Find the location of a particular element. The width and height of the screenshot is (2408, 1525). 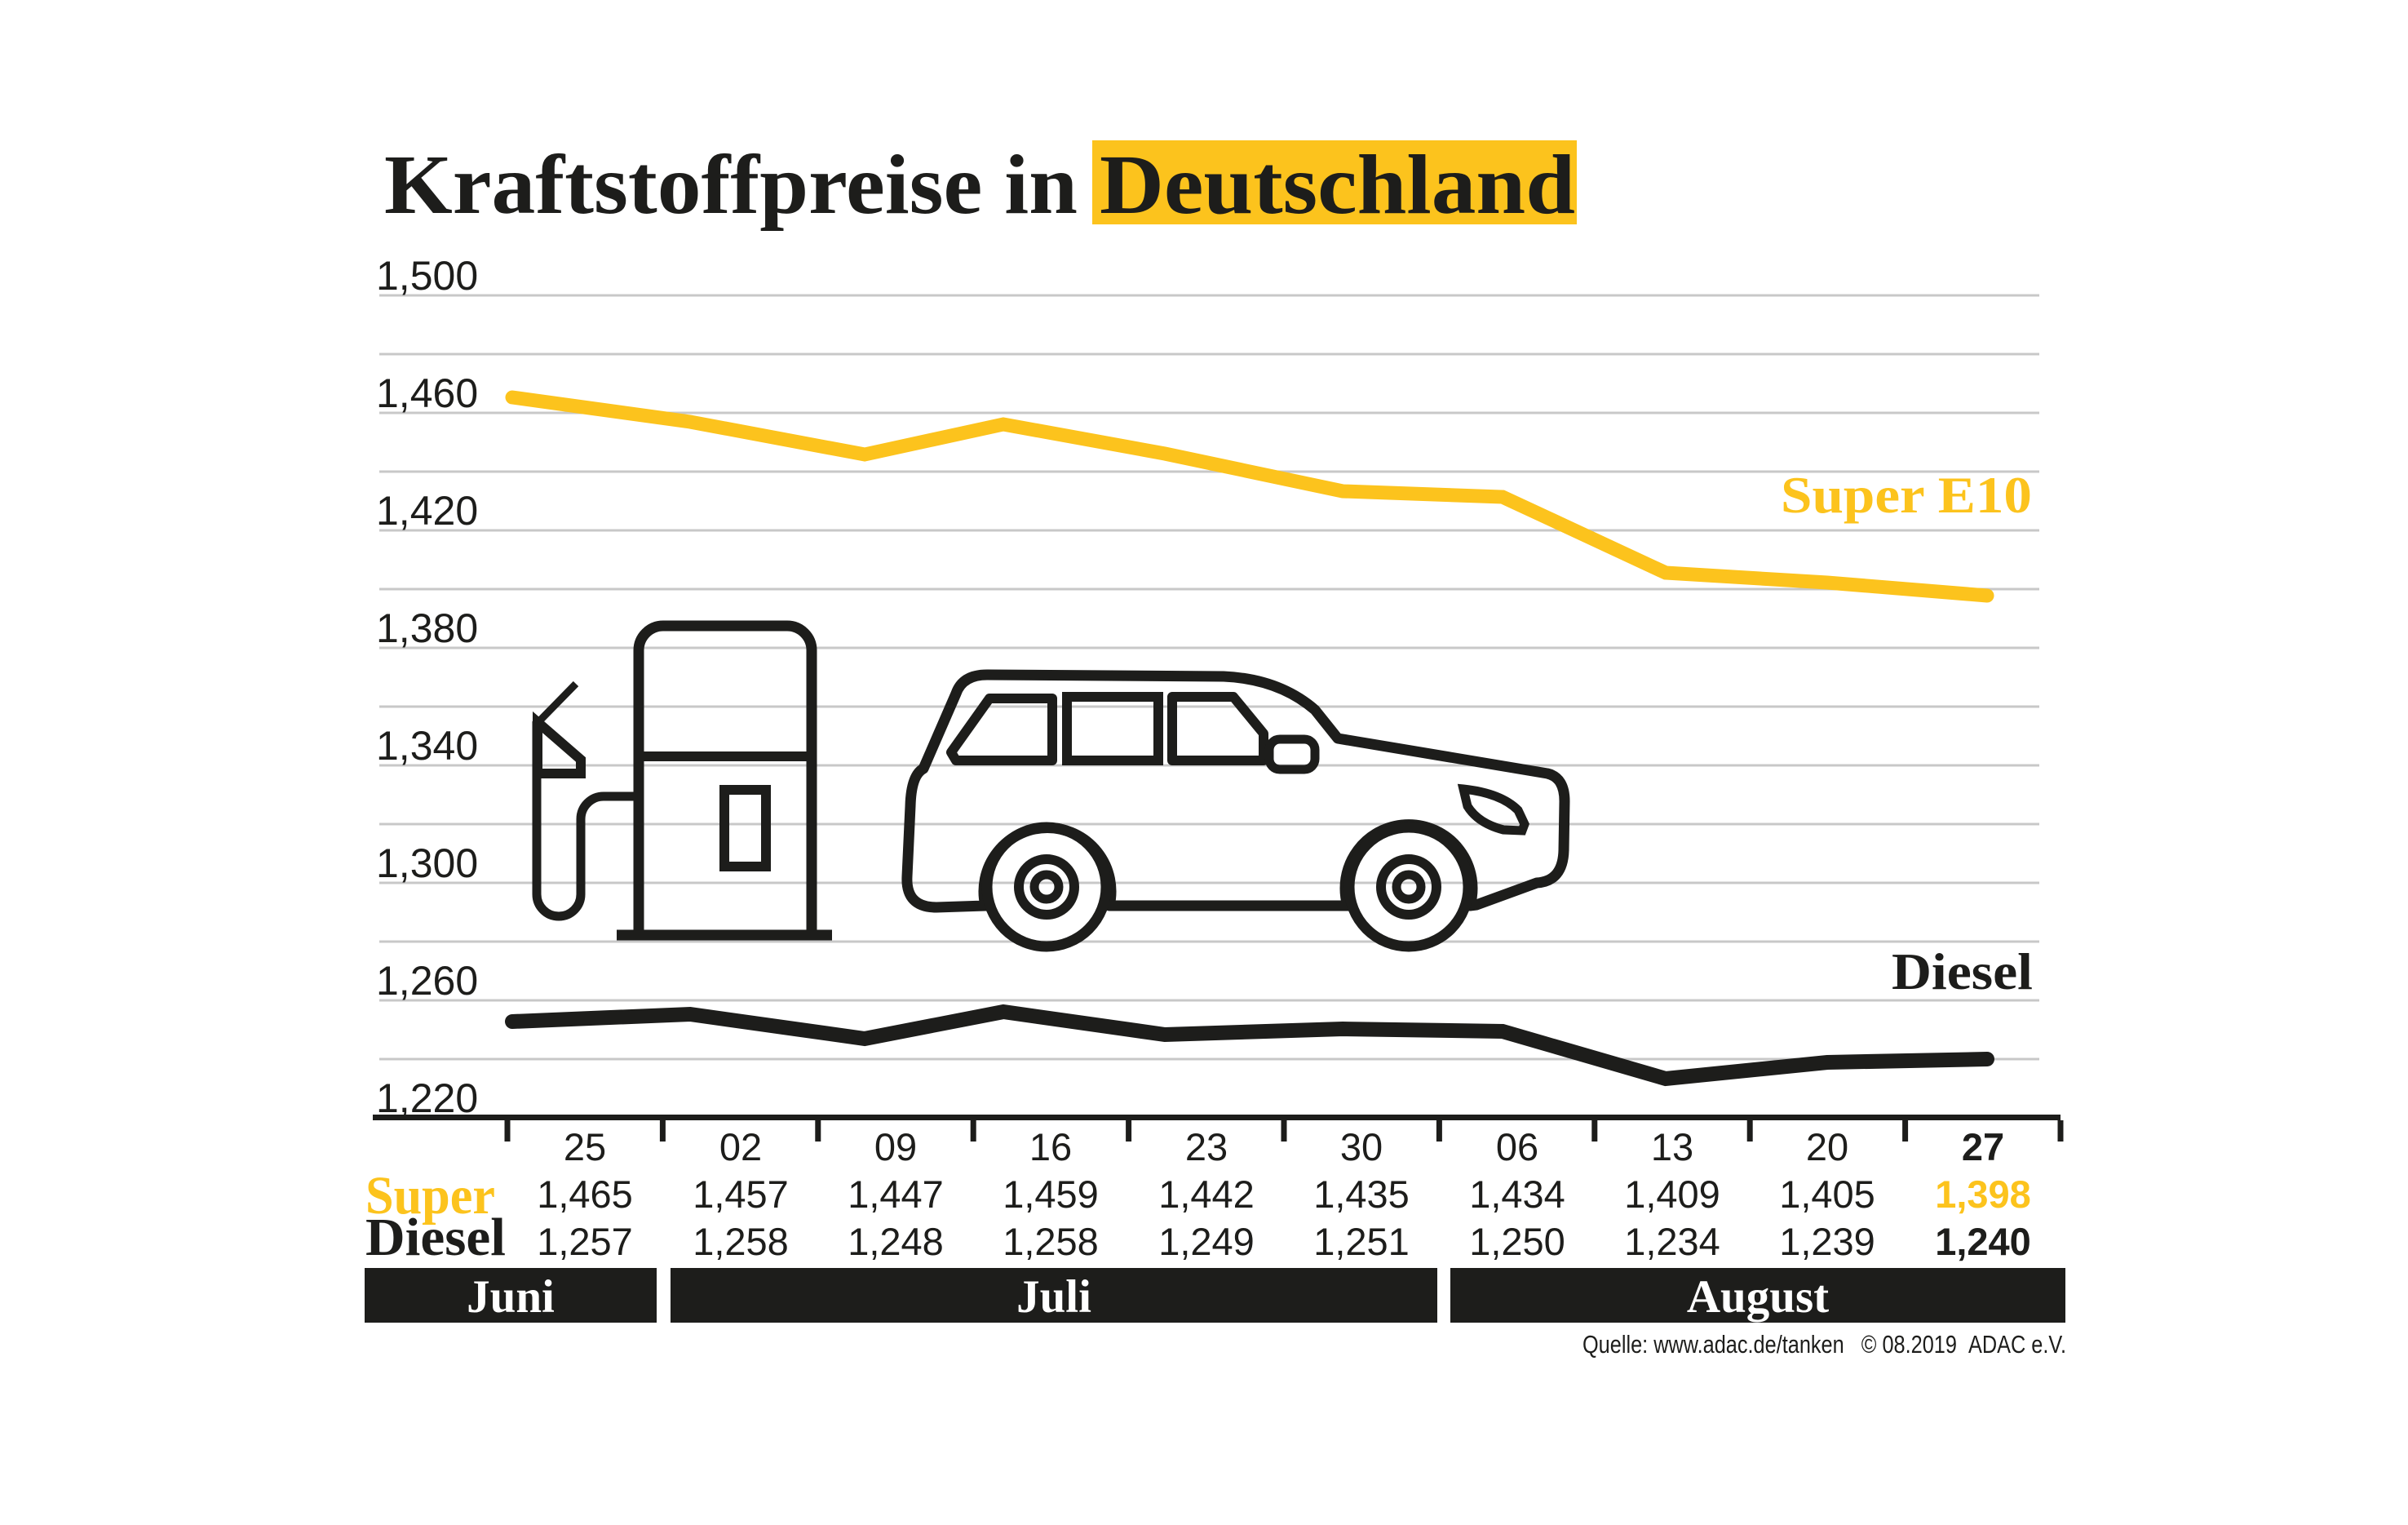

svg-text: 16 is located at coordinates (1050, 1146).